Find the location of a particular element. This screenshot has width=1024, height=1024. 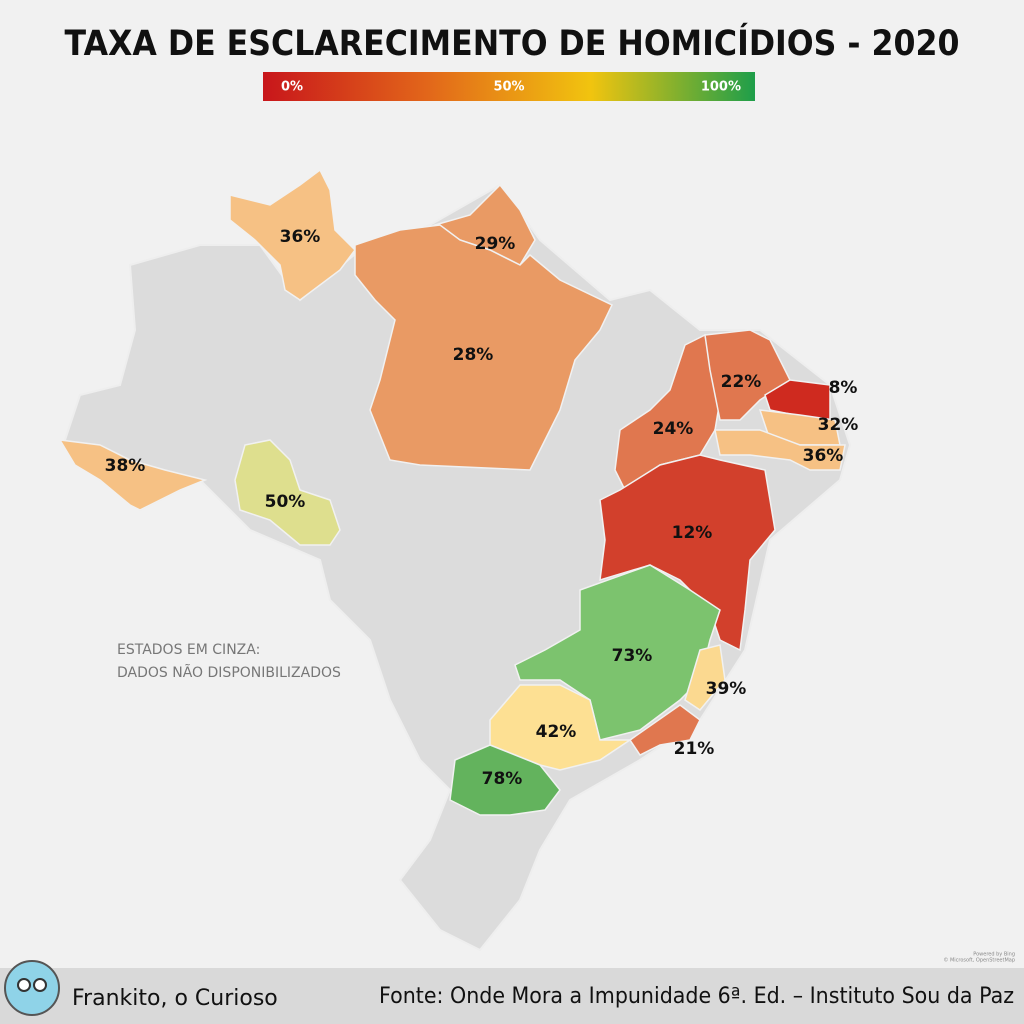

color-tick-label: 100% is located at coordinates (721, 87).